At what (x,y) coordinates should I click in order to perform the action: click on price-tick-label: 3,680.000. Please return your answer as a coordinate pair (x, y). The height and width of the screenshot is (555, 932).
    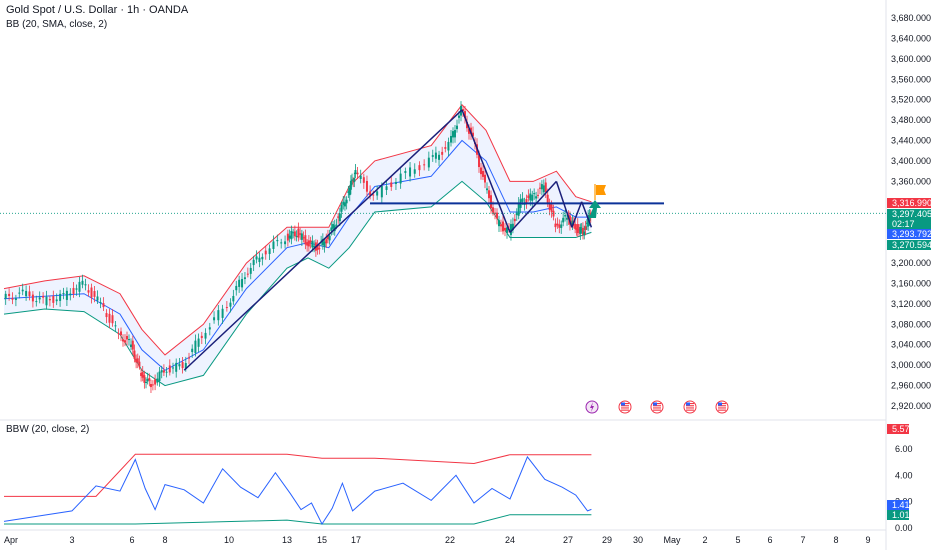
    Looking at the image, I should click on (911, 18).